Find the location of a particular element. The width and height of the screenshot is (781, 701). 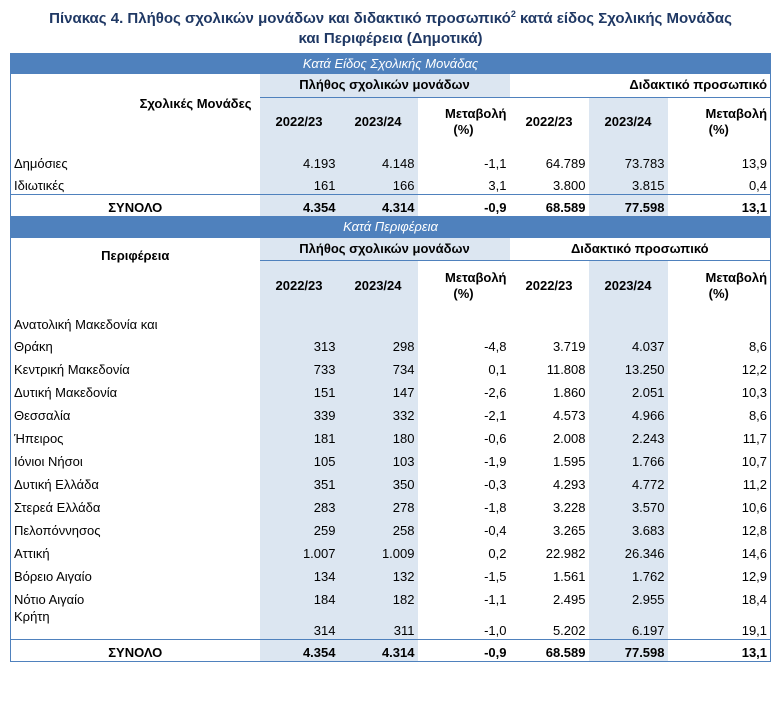

cell-units-change: 3,1 is located at coordinates (497, 185).